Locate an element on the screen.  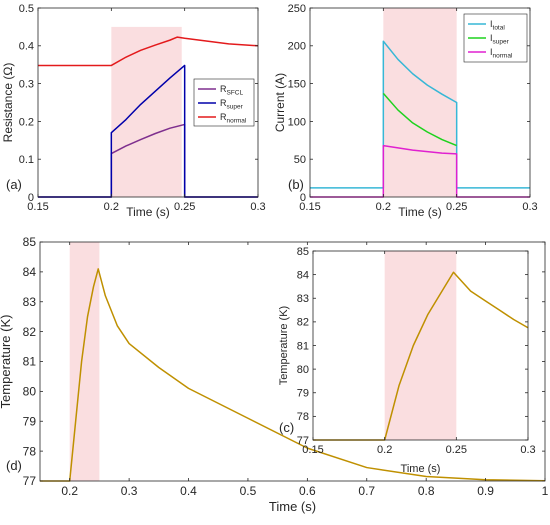
x-tick-label: 0.5 is located at coordinates (248, 491).